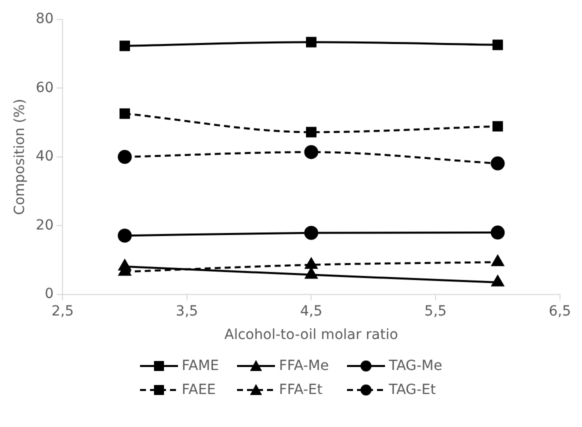 The width and height of the screenshot is (582, 427). What do you see at coordinates (412, 390) in the screenshot?
I see `legend-label: TAG-Et` at bounding box center [412, 390].